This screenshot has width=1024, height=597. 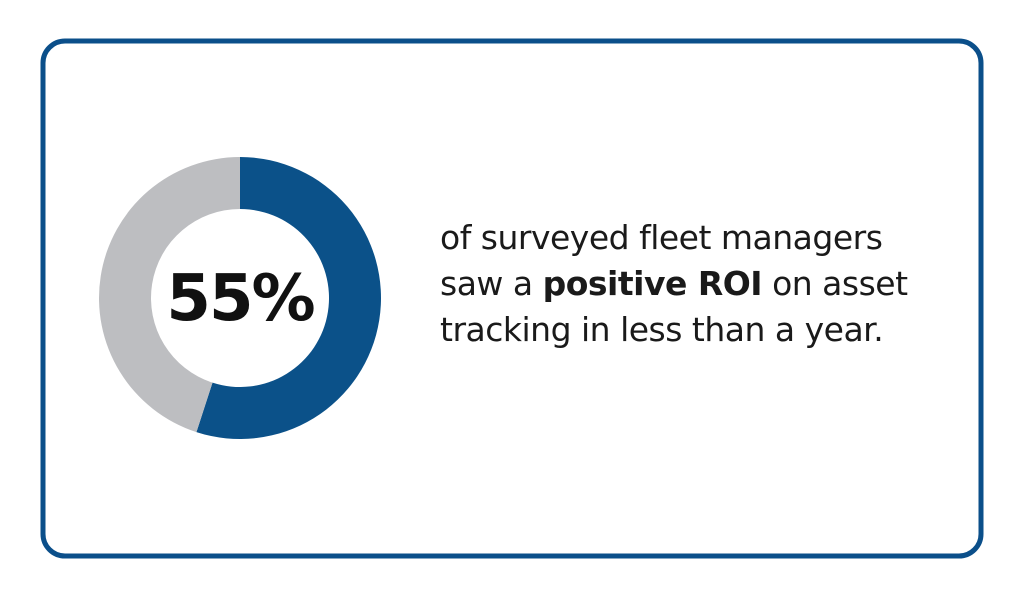 I want to click on center-value-label: 55%, so click(x=240, y=299).